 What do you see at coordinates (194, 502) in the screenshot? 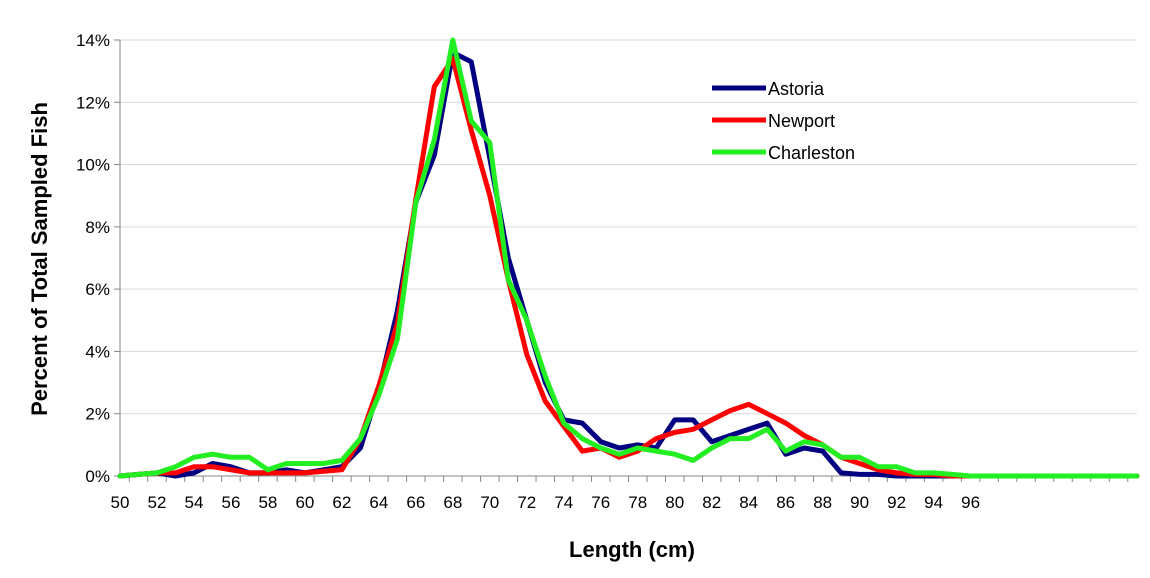
I see `x-tick-label: 54` at bounding box center [194, 502].